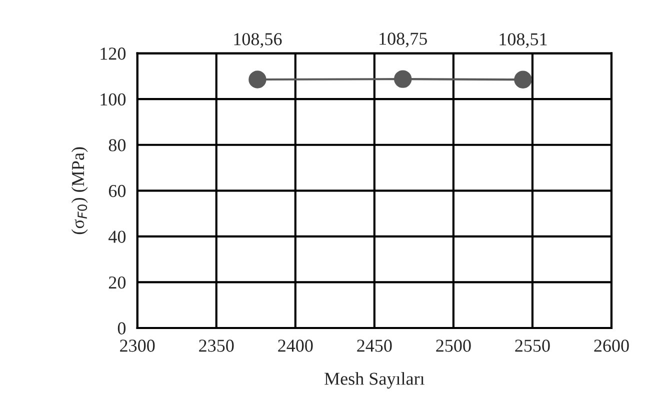 This screenshot has width=654, height=410. What do you see at coordinates (113, 99) in the screenshot?
I see `y-tick-label: 100` at bounding box center [113, 99].